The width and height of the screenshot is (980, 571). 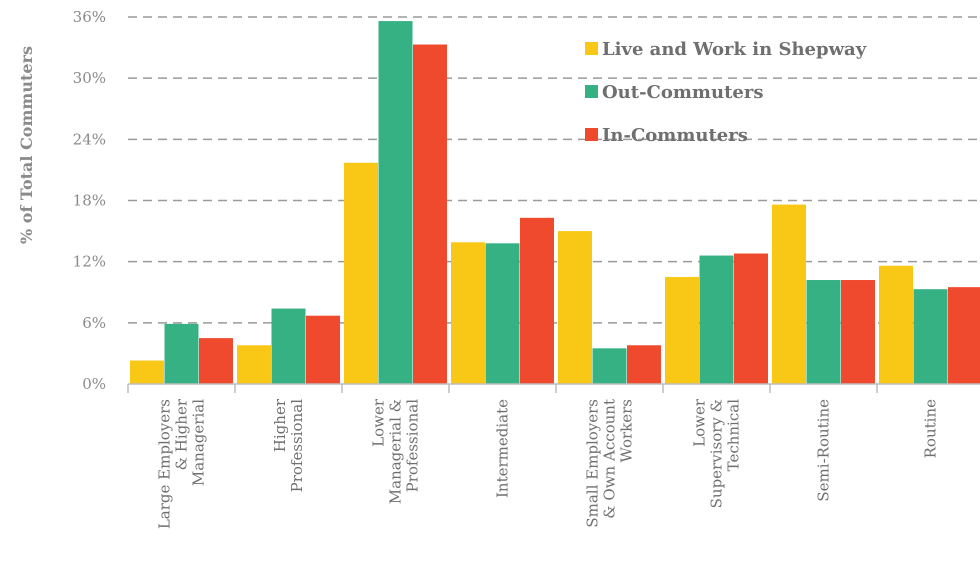 I want to click on x-category-label: Higher, so click(x=280, y=425).